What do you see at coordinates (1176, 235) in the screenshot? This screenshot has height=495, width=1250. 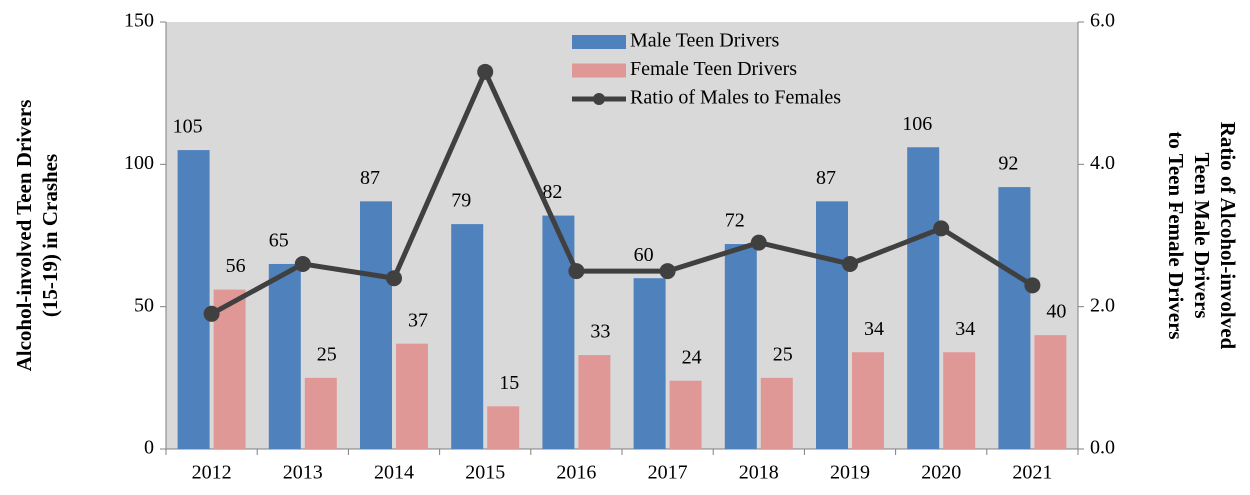 I see `y2-axis-label: to Teen Female Drivers` at bounding box center [1176, 235].